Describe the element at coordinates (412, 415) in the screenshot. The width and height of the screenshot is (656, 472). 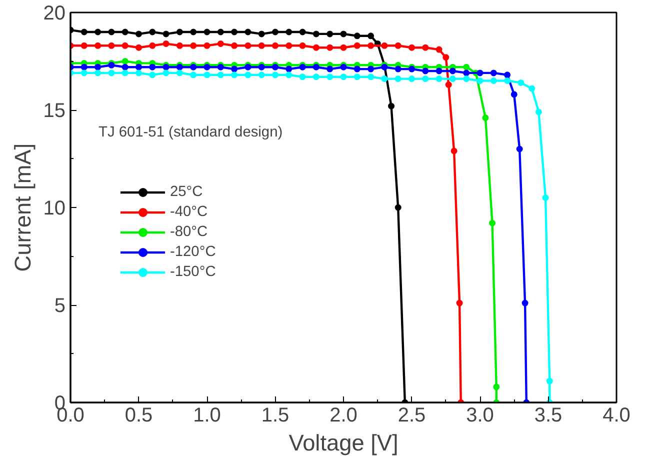
I see `x-tick-label: 2.5` at that location.